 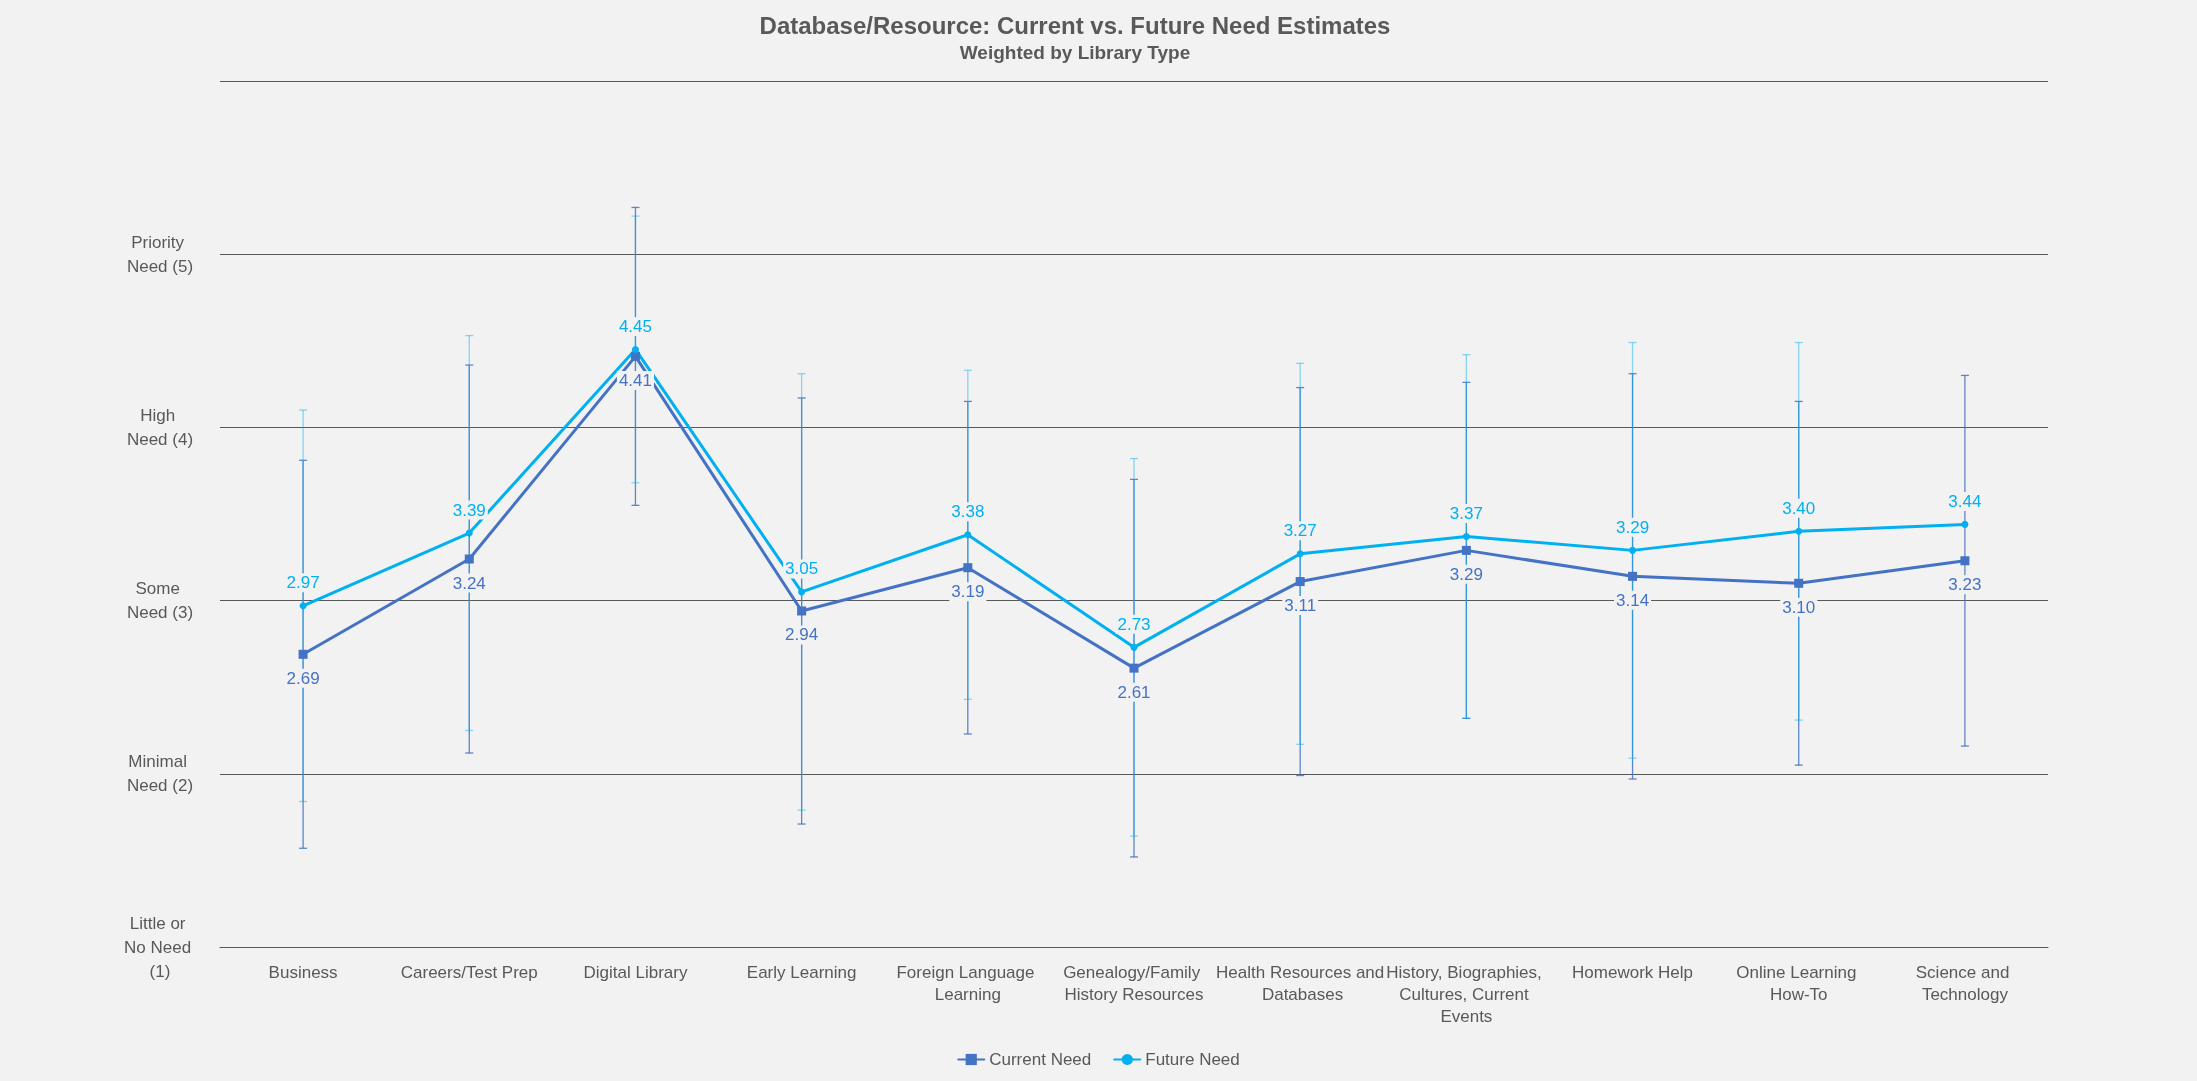 What do you see at coordinates (303, 583) in the screenshot?
I see `data-label: 2.97` at bounding box center [303, 583].